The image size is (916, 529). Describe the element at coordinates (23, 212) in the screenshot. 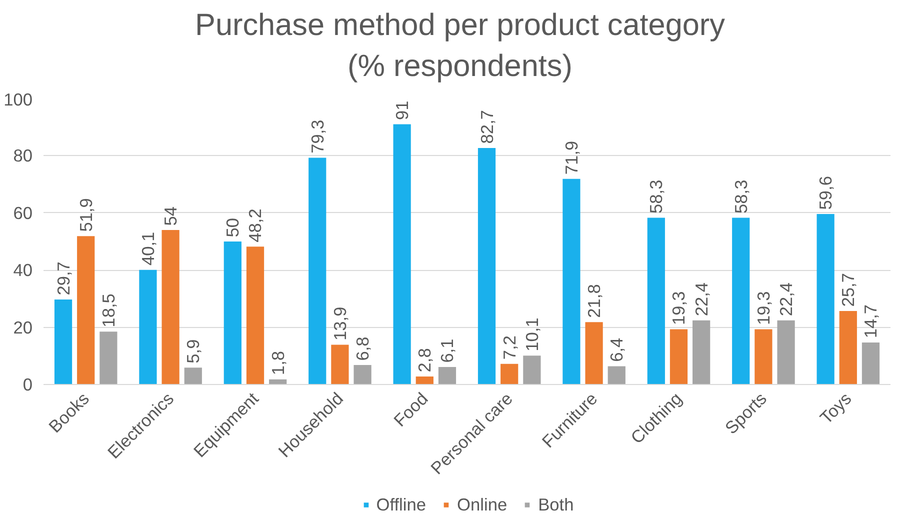

I see `y-tick-label: 60` at that location.